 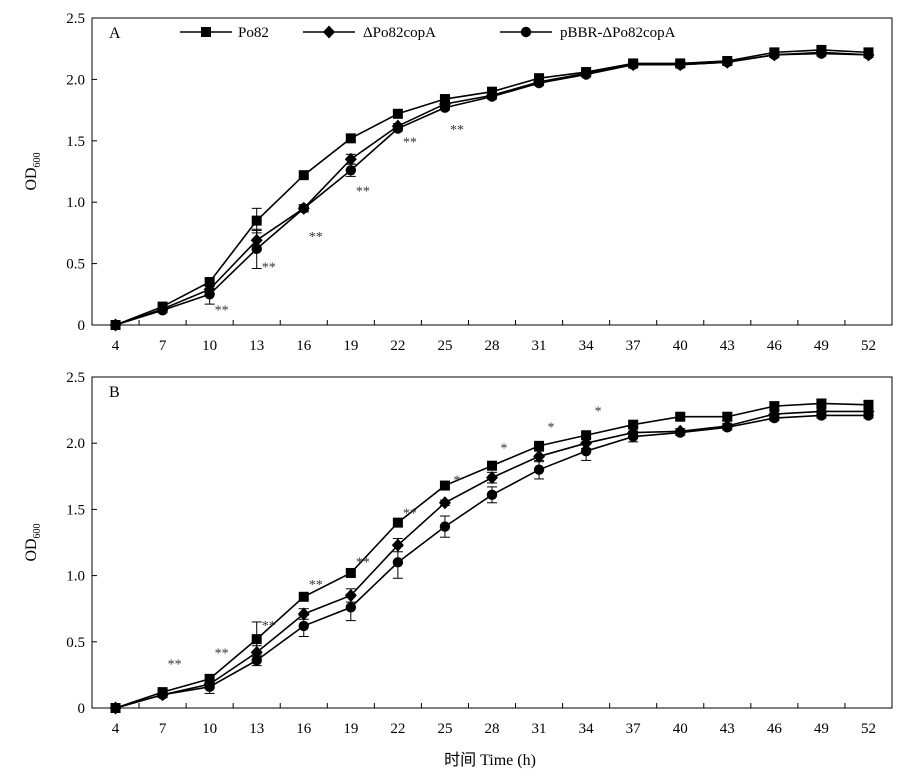 I want to click on x-axis-title: 时间 Time (h), so click(x=490, y=760).